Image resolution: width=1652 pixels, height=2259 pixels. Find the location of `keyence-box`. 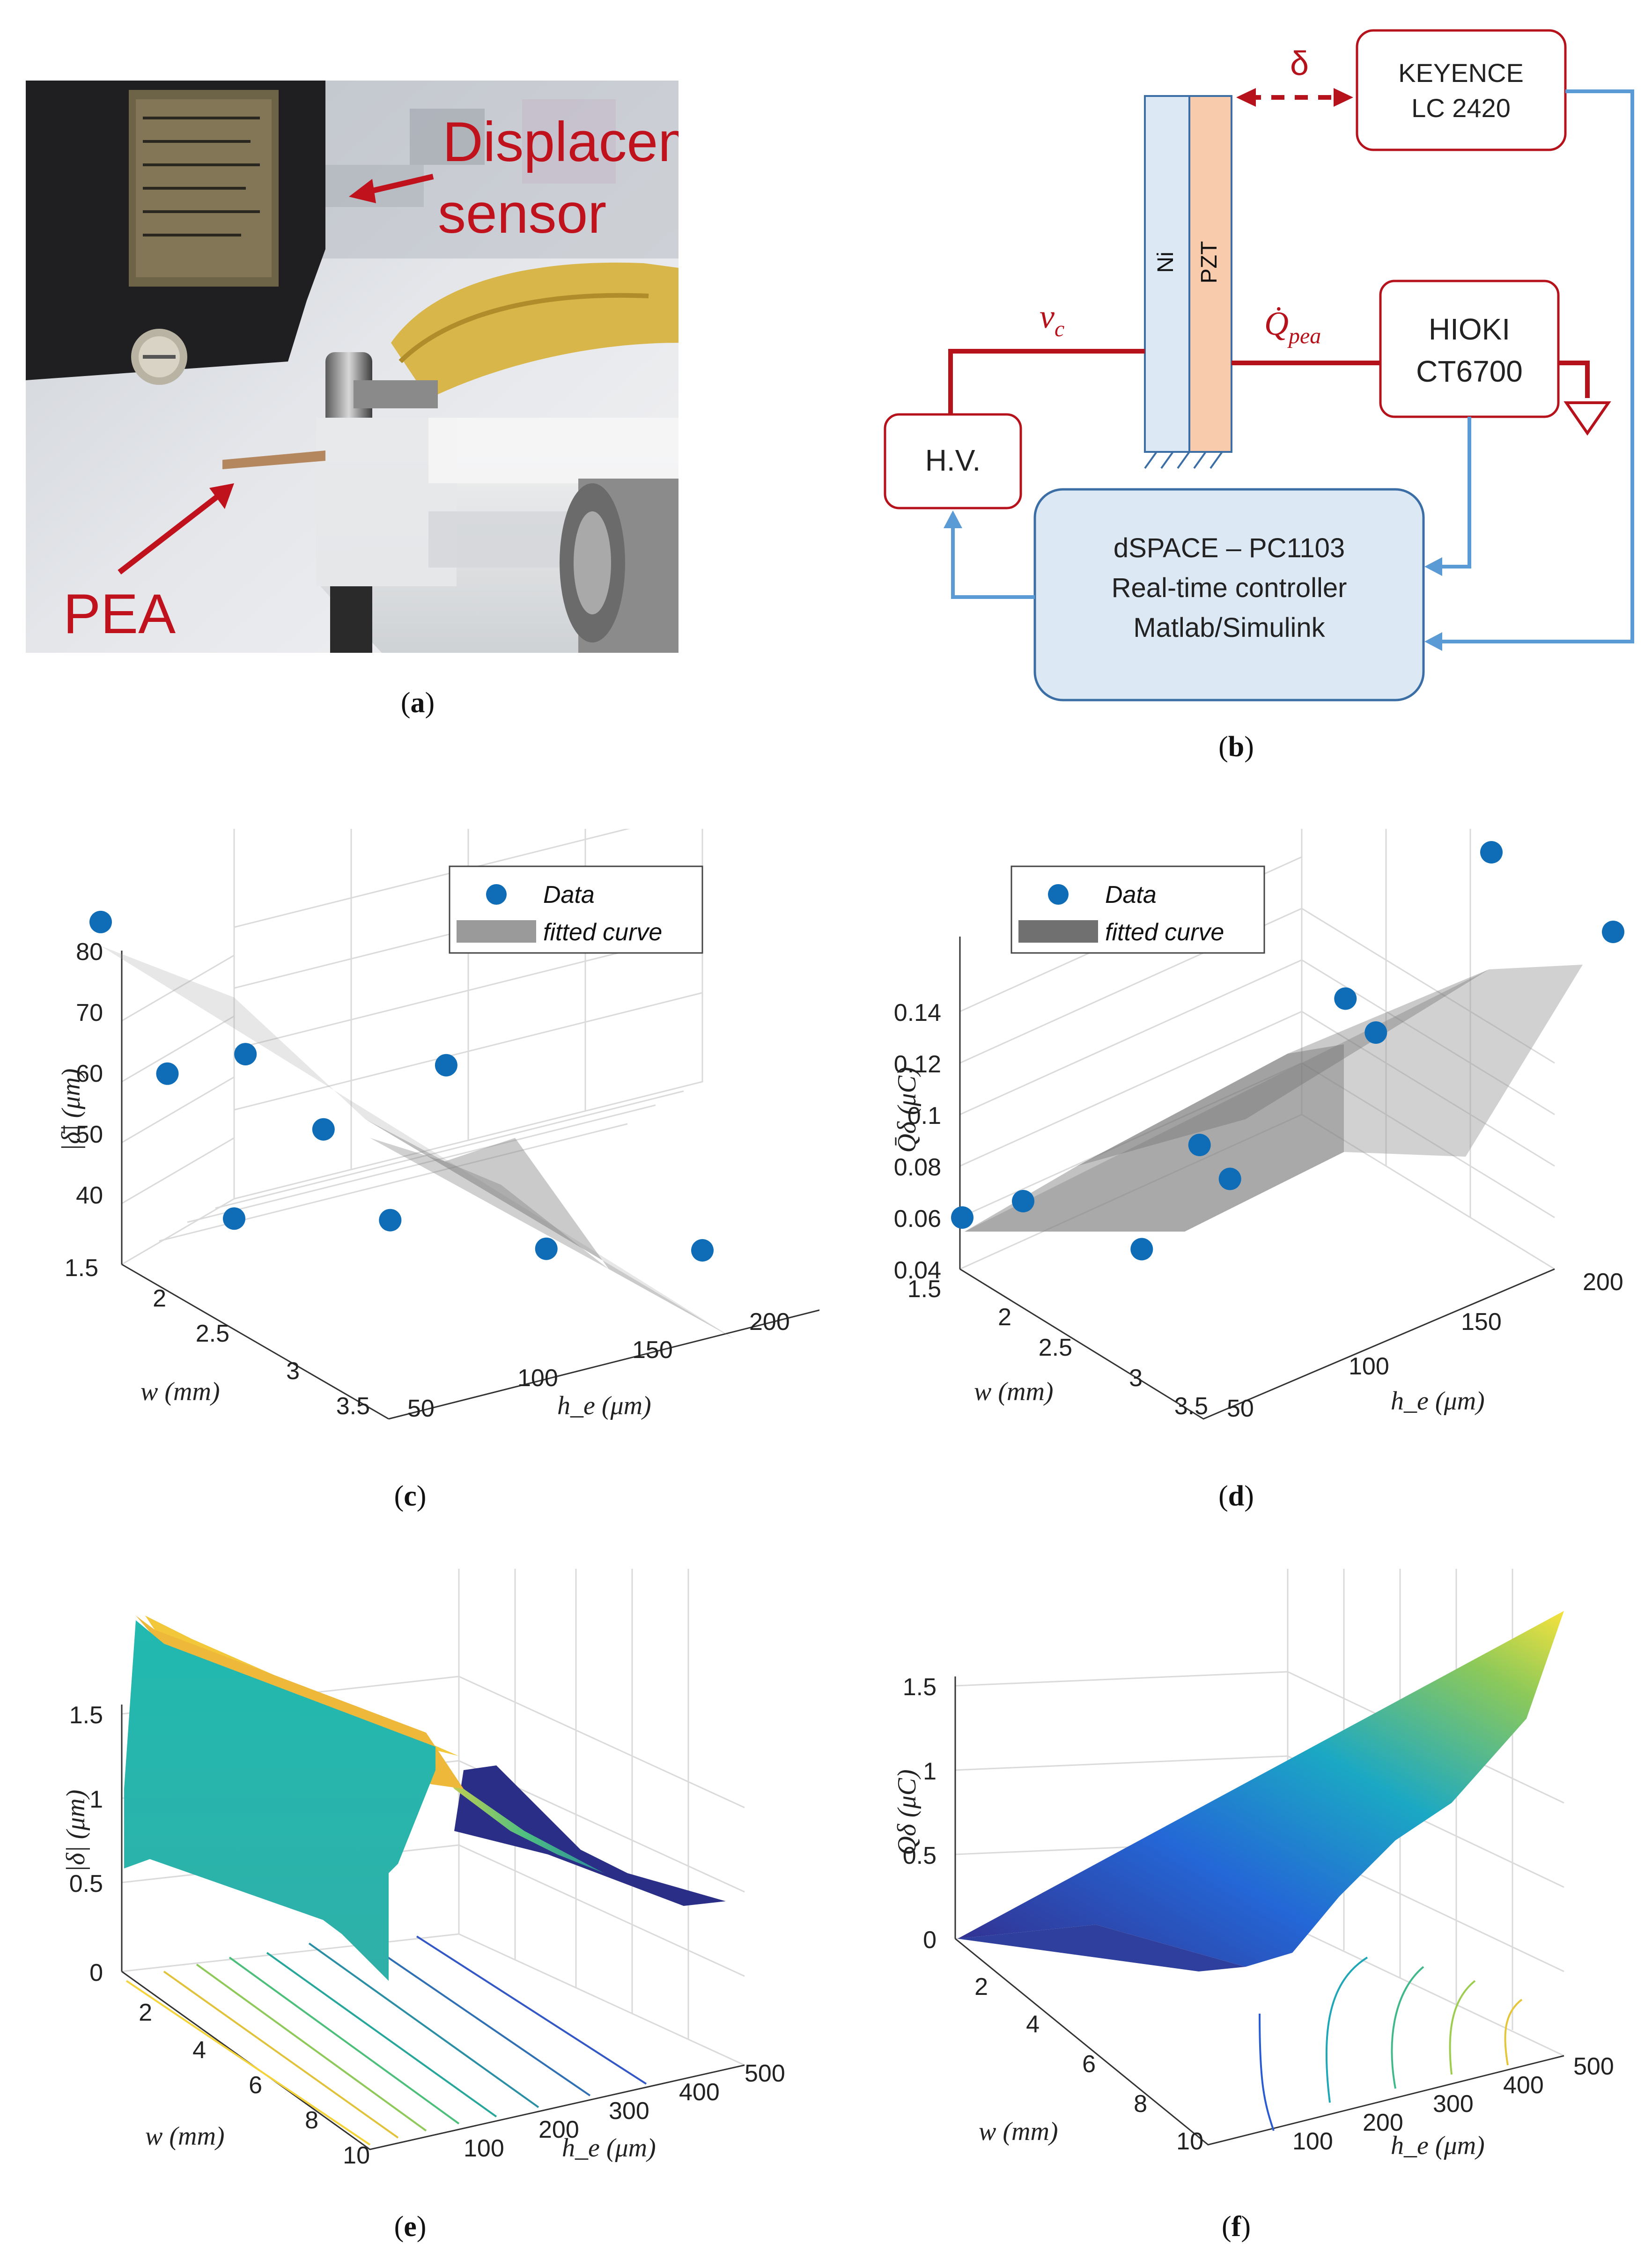

keyence-box is located at coordinates (1461, 90).